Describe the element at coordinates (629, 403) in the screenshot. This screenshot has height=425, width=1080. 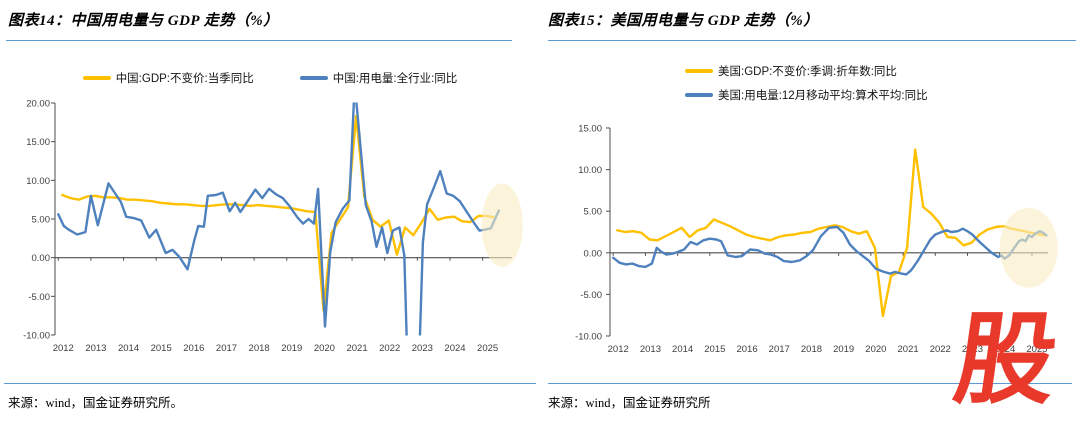
I see `figure-15-source: 来源：wind，国金证券研究所` at that location.